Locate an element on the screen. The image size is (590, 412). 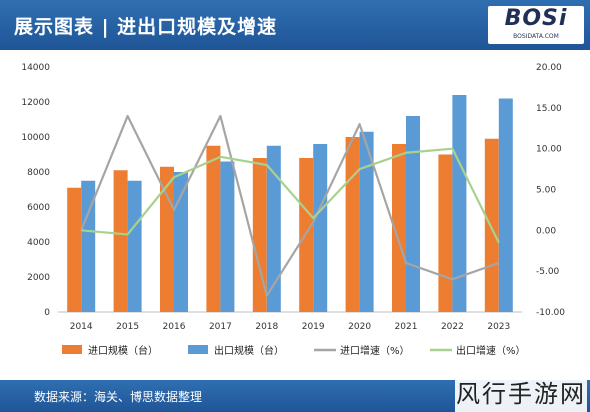
brand-logo: BOSi BOSIDATA.COM is located at coordinates (536, 25).